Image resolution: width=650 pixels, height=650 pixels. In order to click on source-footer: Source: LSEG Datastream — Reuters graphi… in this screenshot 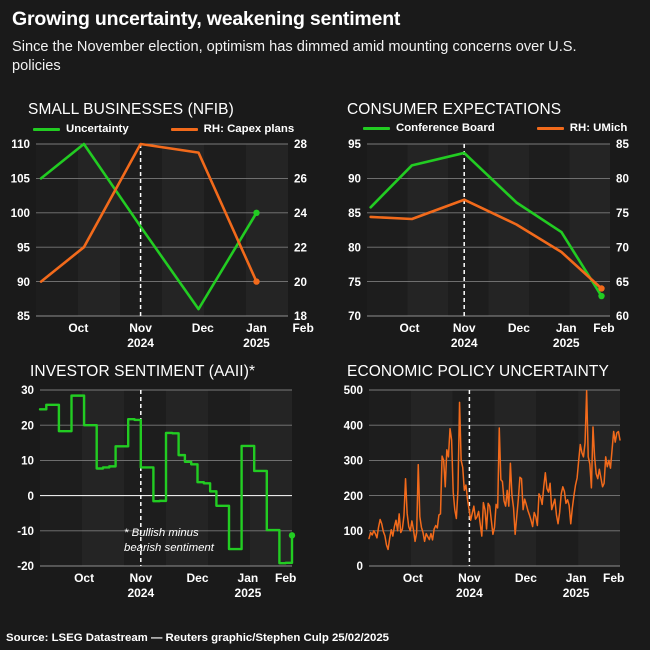, I will do `click(197, 638)`.